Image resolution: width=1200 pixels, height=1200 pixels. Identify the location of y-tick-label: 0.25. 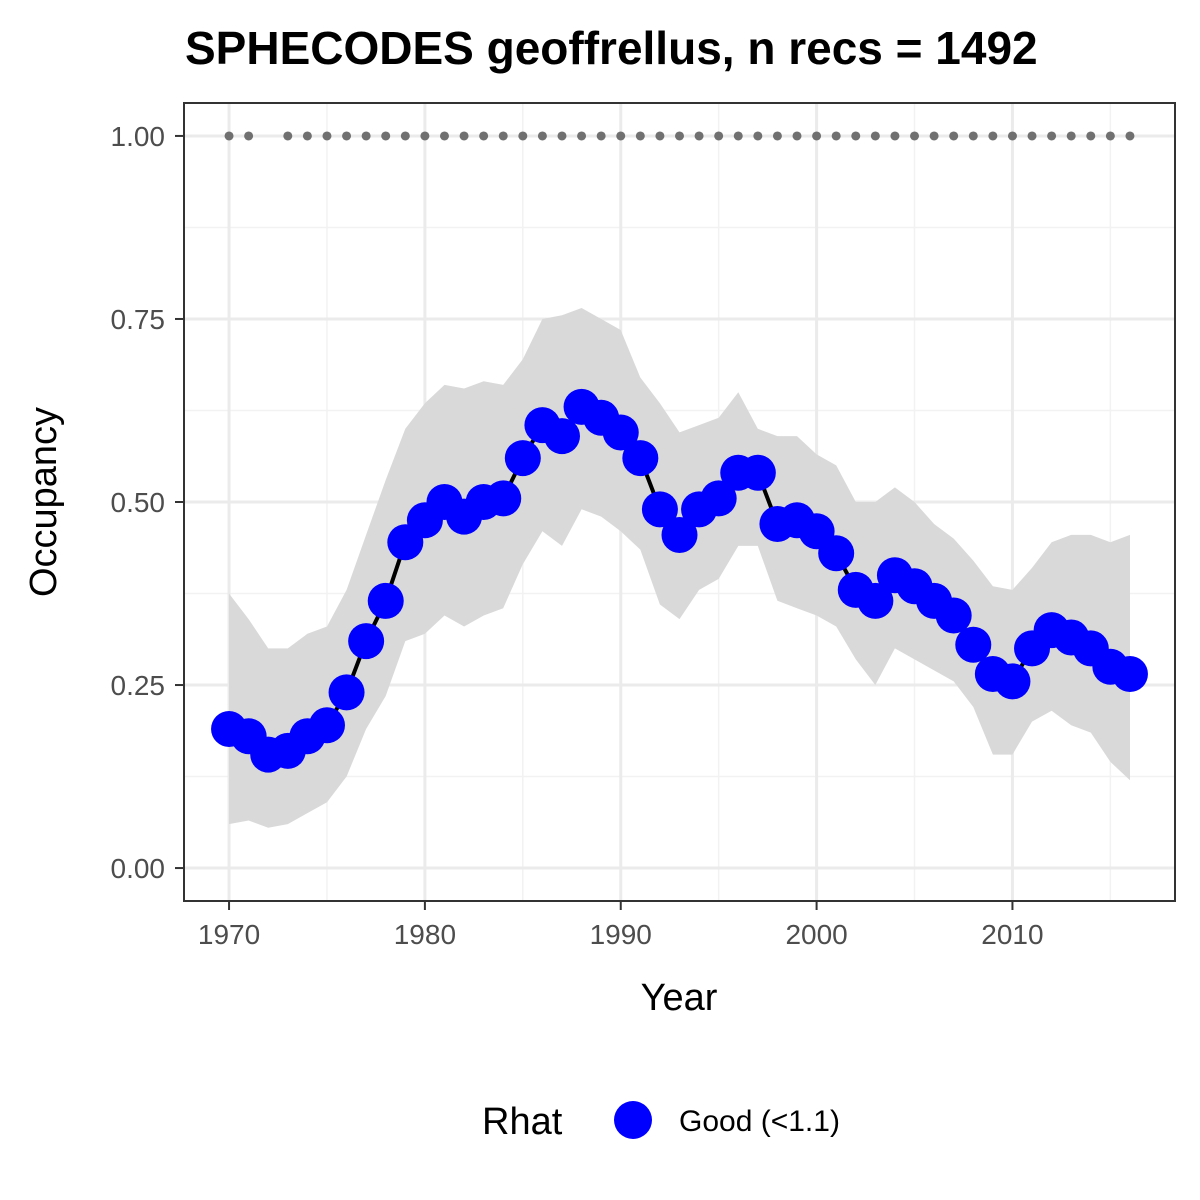
(138, 685).